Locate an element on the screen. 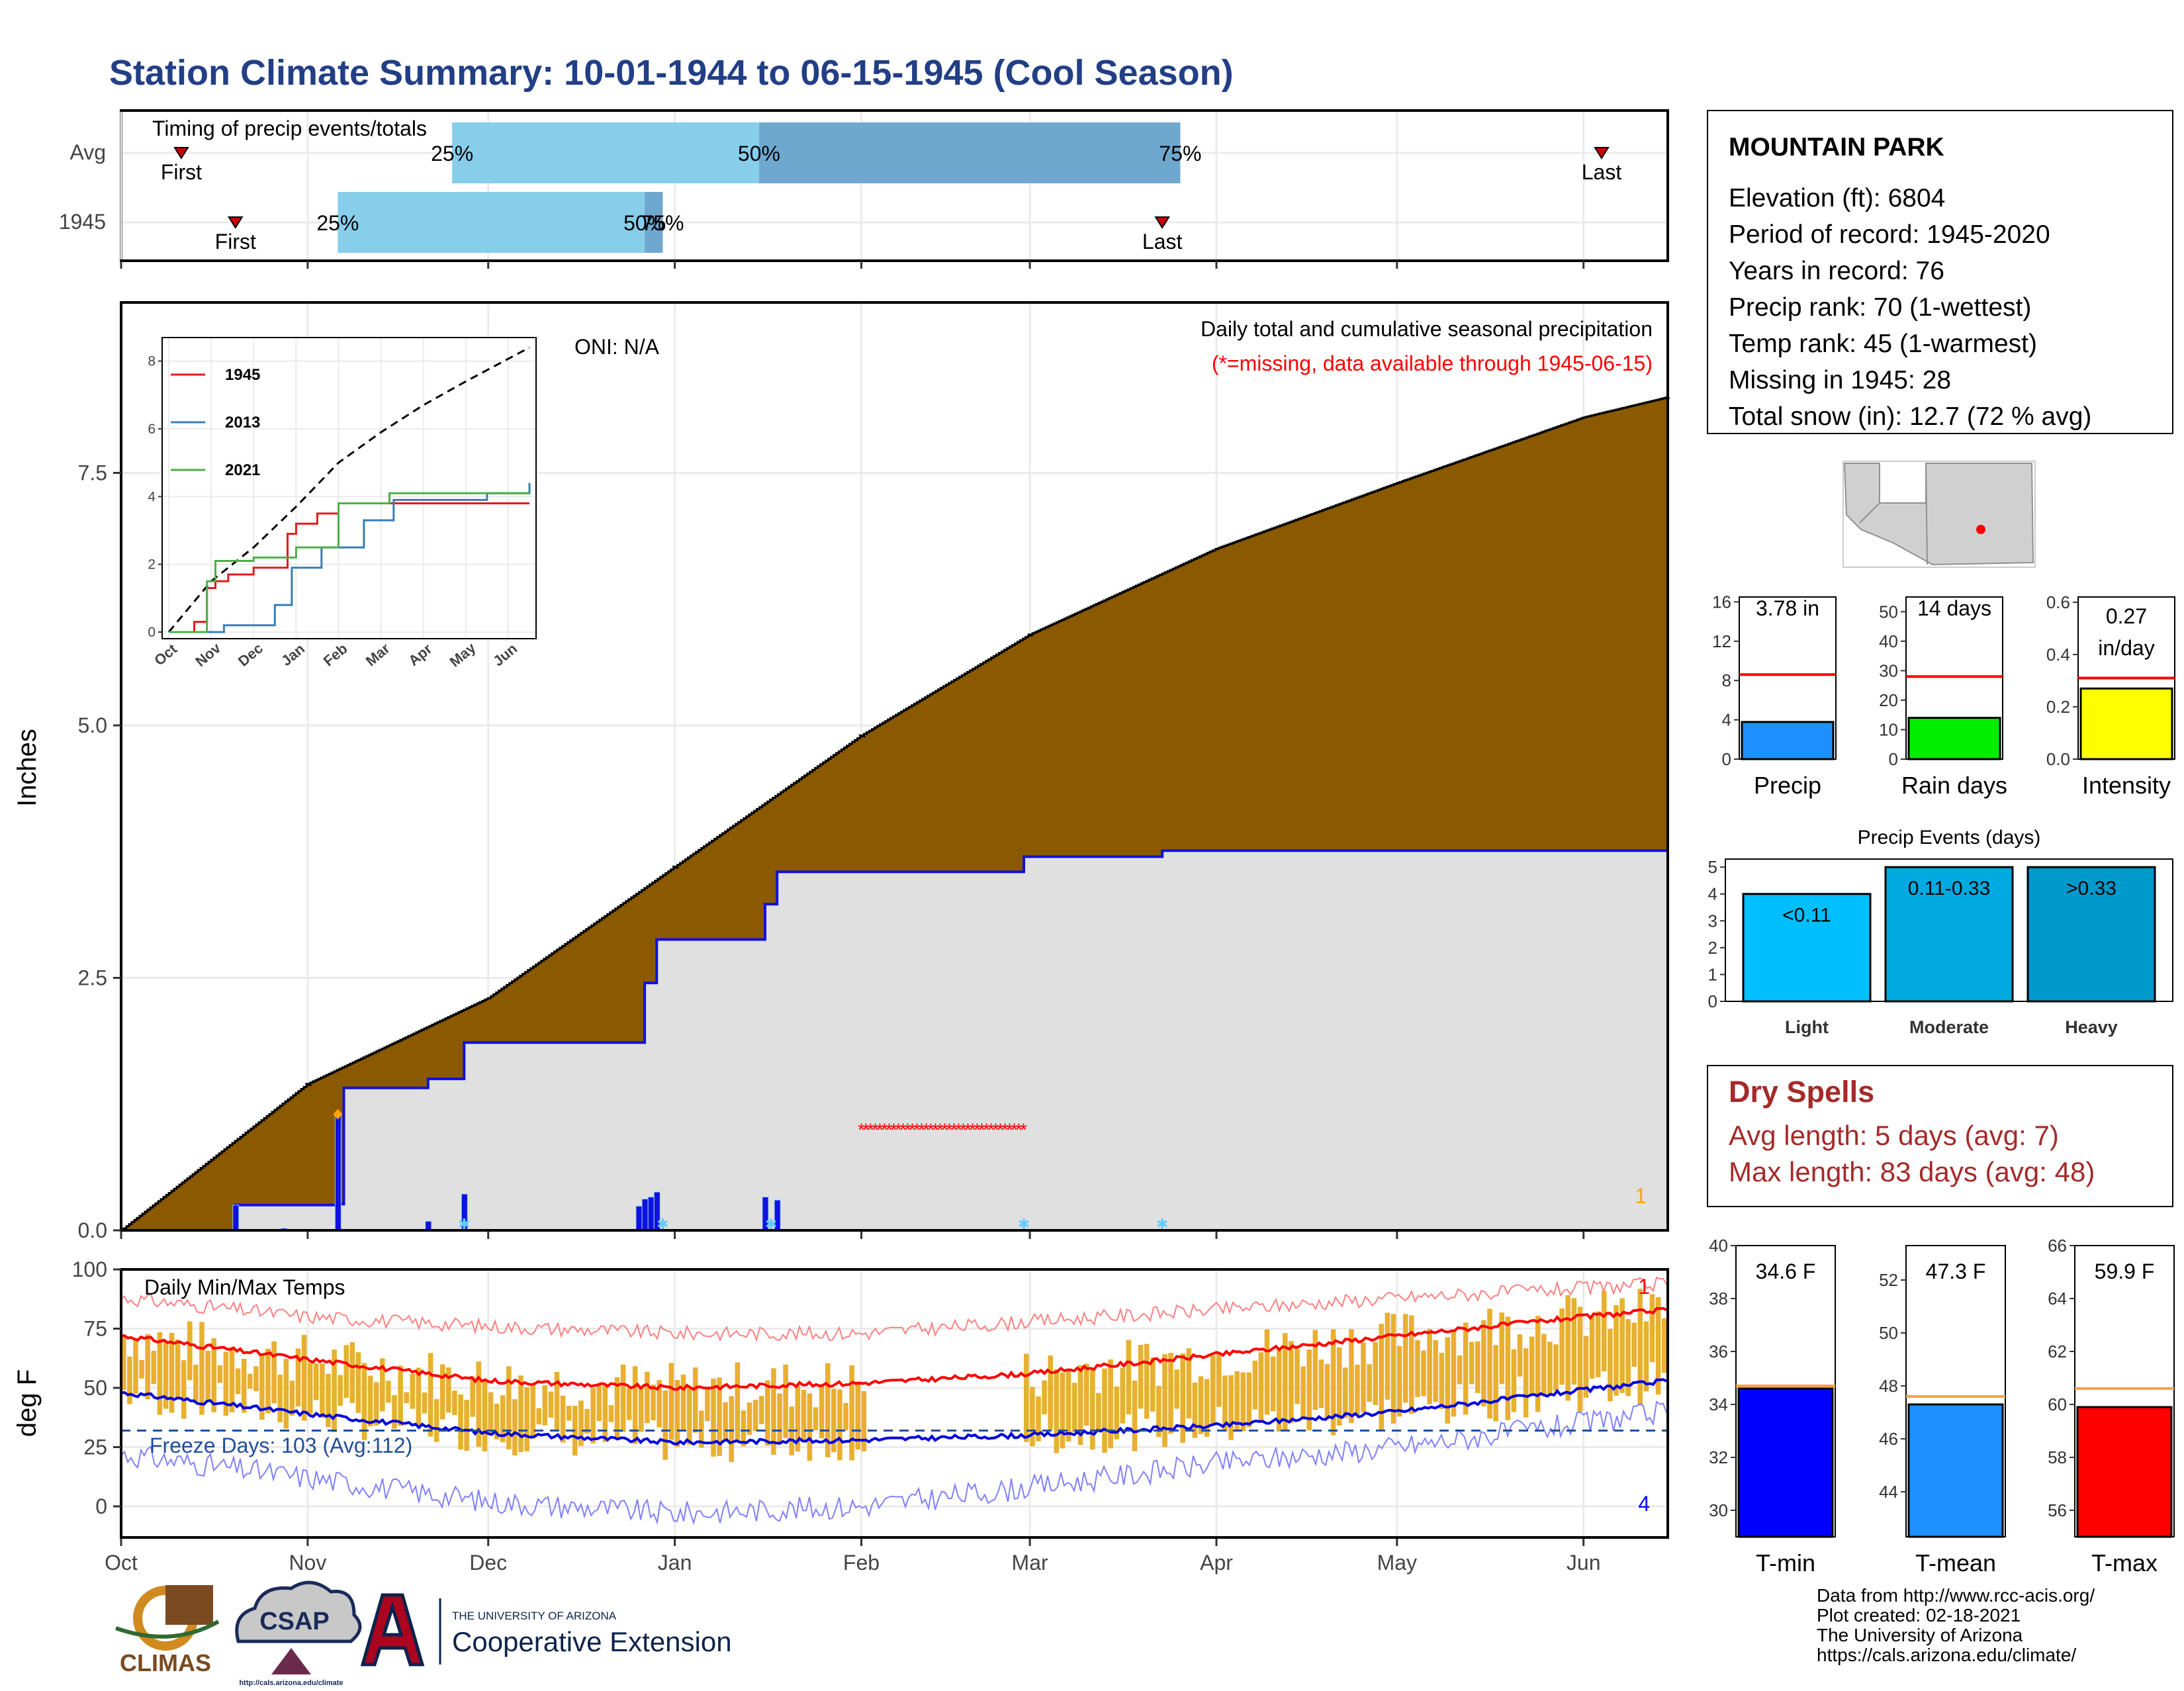  timing-bars is located at coordinates (759, 187).